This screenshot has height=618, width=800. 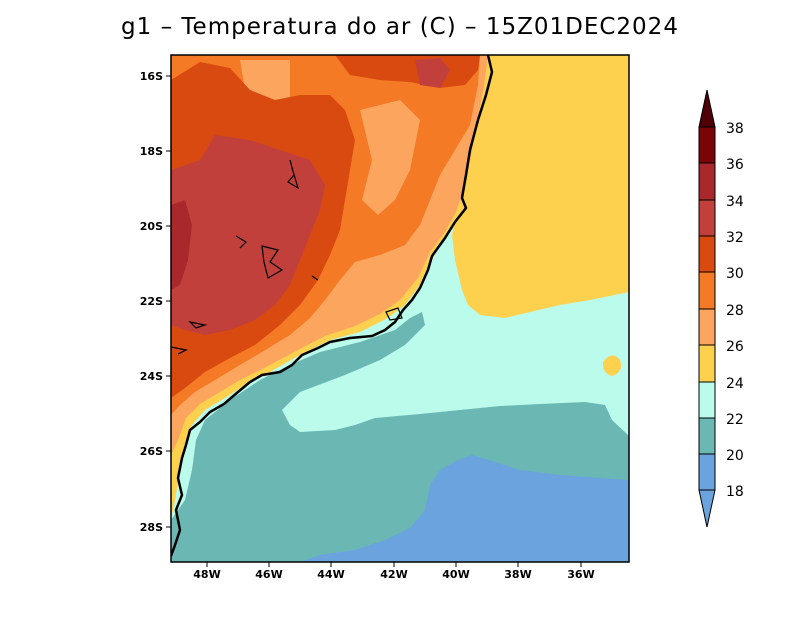 I want to click on x-tick-44w: 44W, so click(x=330, y=574).